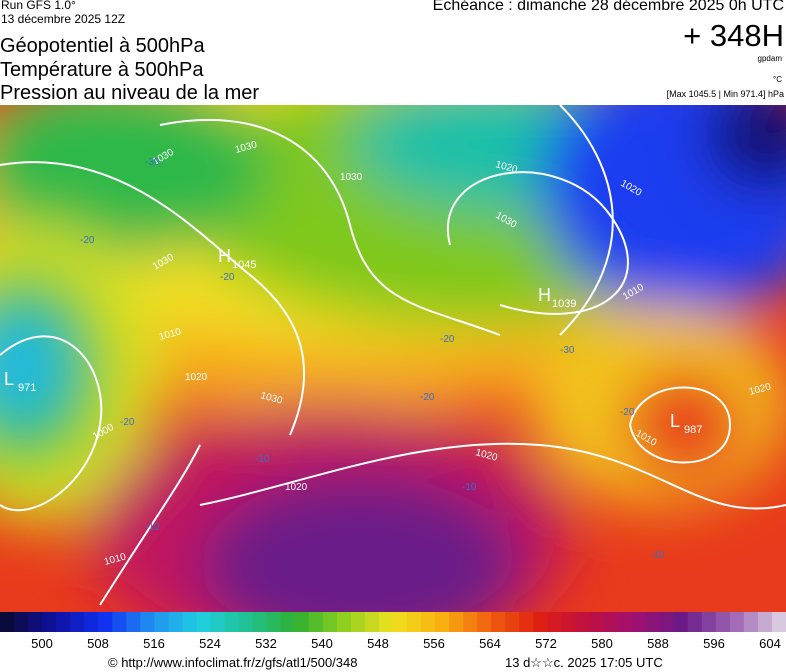 The image size is (786, 672). I want to click on colorbar-label: 500, so click(42, 643).